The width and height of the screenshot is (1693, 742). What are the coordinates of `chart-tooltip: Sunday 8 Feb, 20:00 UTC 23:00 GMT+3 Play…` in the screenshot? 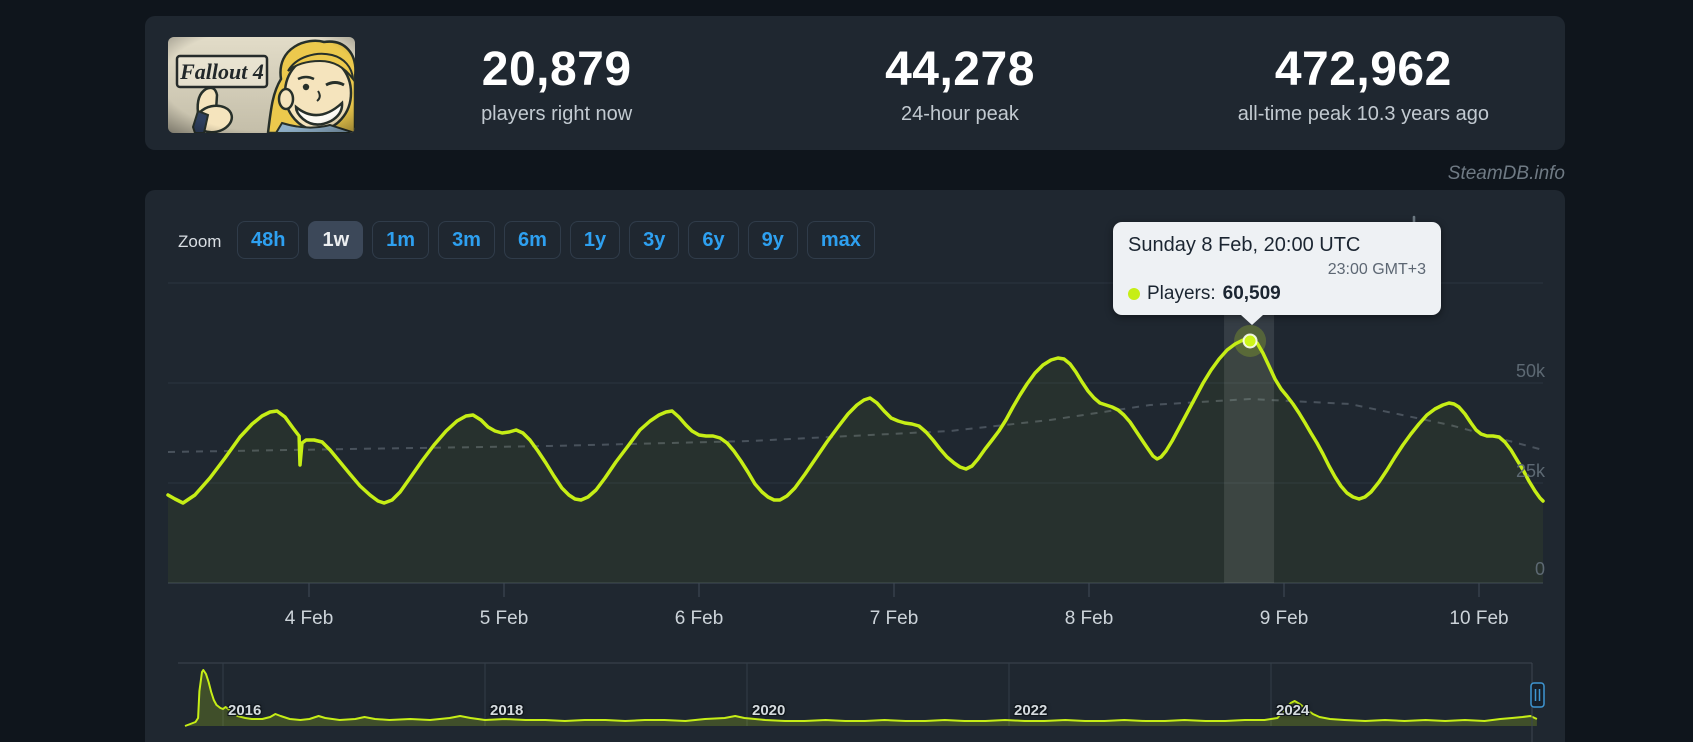 It's located at (1277, 273).